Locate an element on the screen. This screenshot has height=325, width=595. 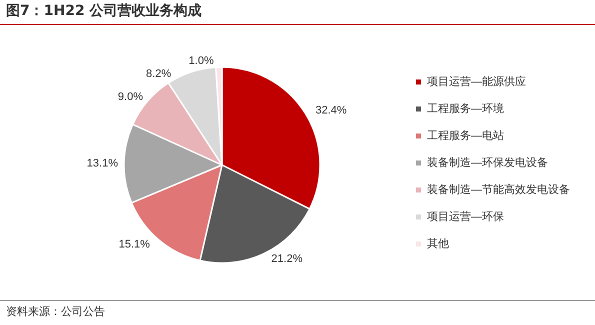
legend-label: 项目运营—能源供应 is located at coordinates (476, 81).